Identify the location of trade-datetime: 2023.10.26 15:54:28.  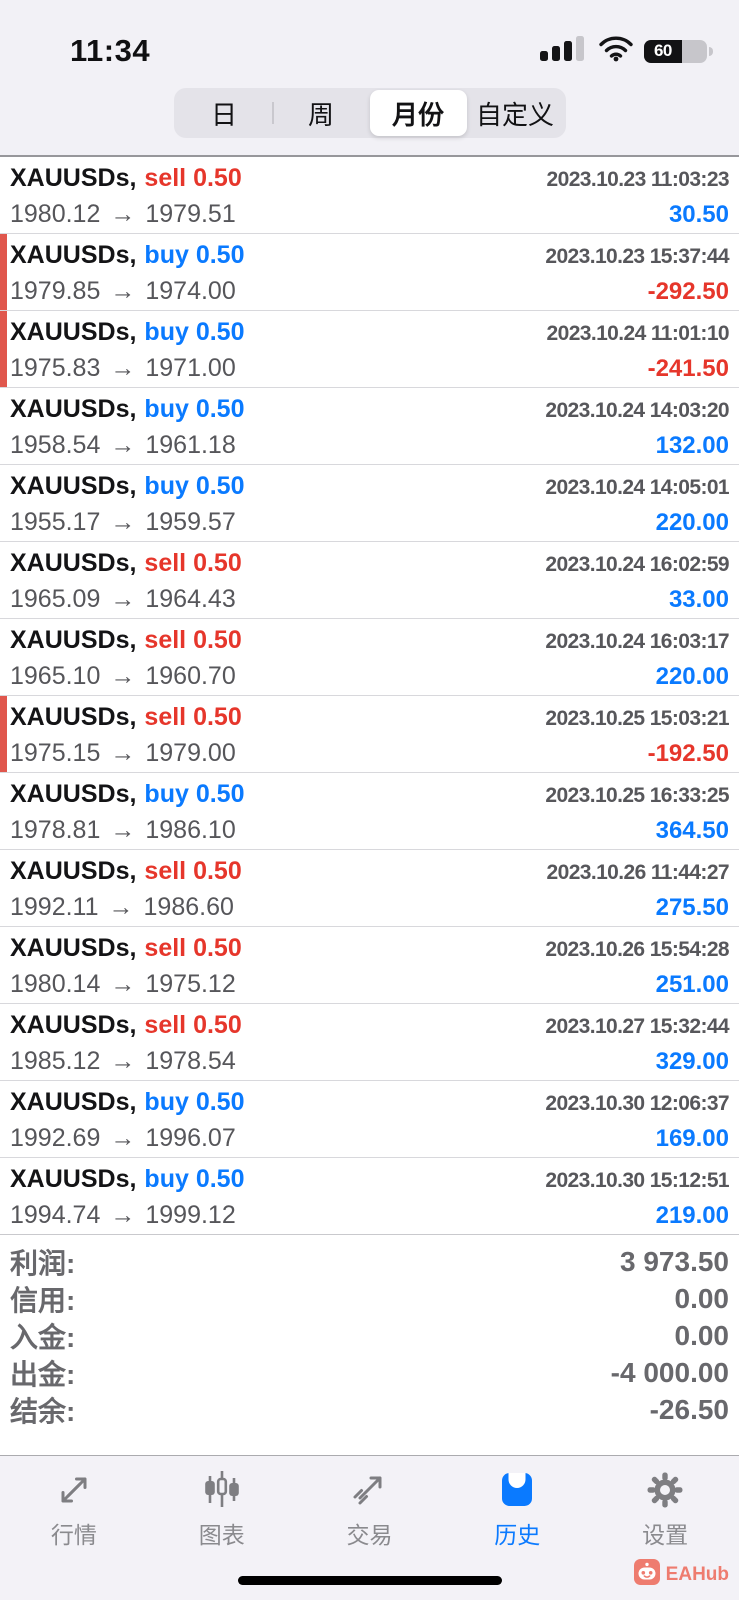
(637, 949).